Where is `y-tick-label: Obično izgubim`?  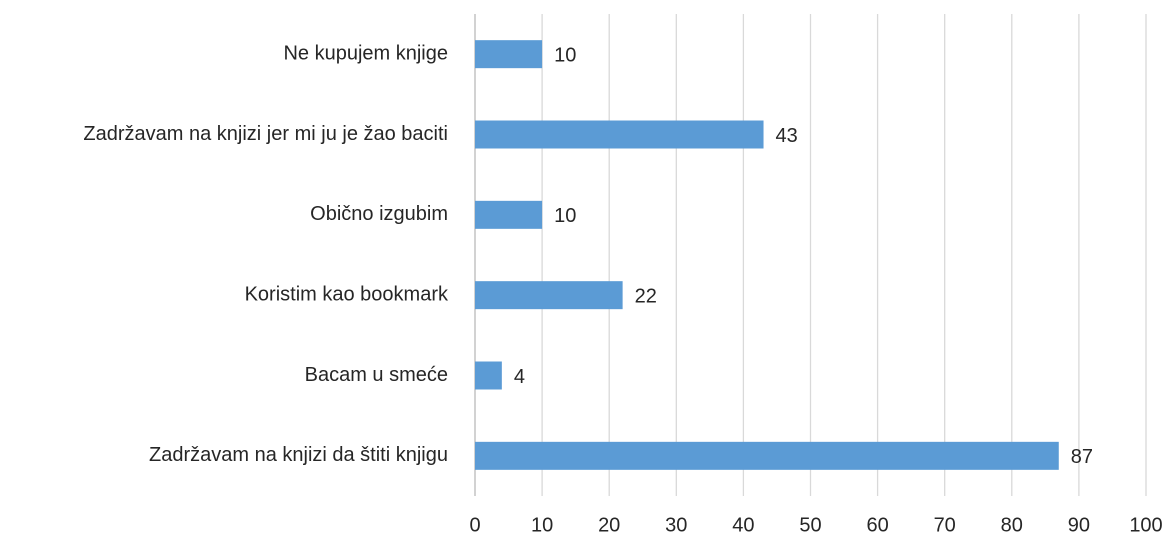 y-tick-label: Obično izgubim is located at coordinates (379, 214).